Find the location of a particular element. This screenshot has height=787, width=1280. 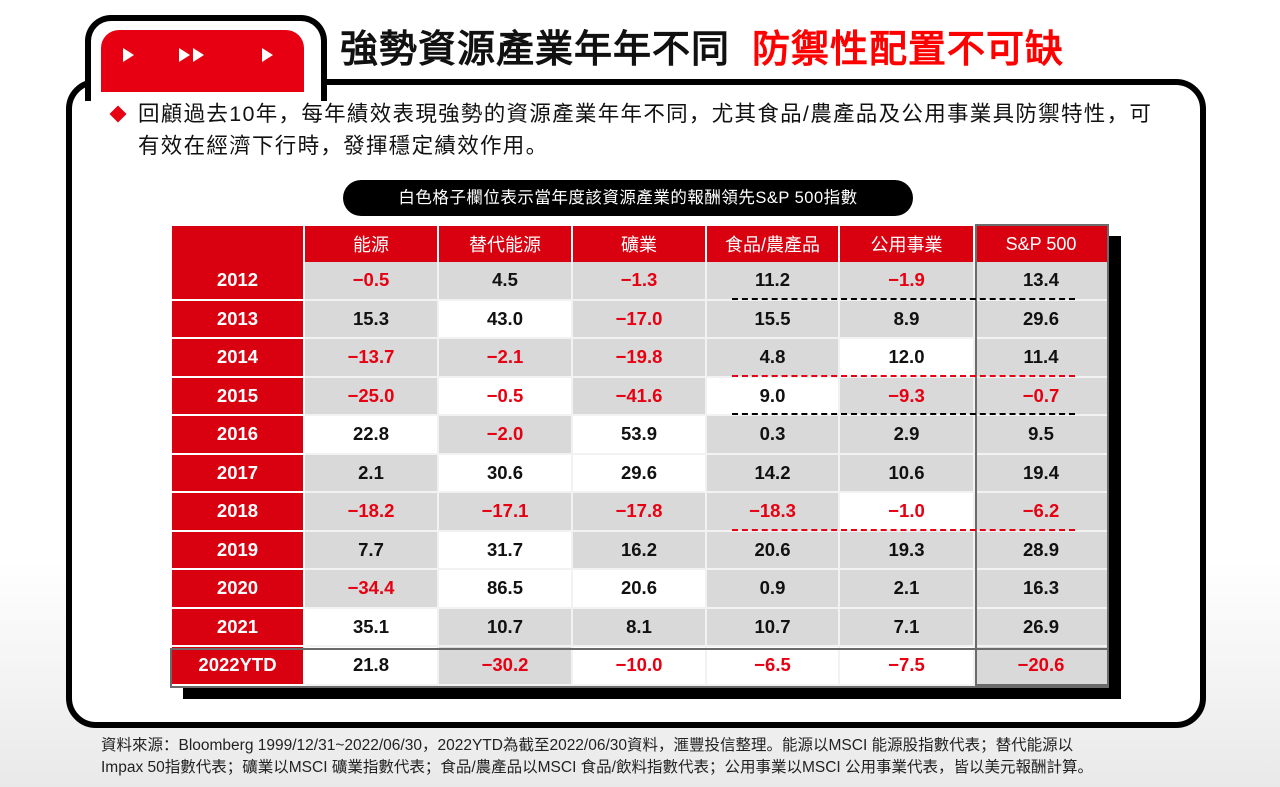

column-header: S&P 500 is located at coordinates (1042, 244).